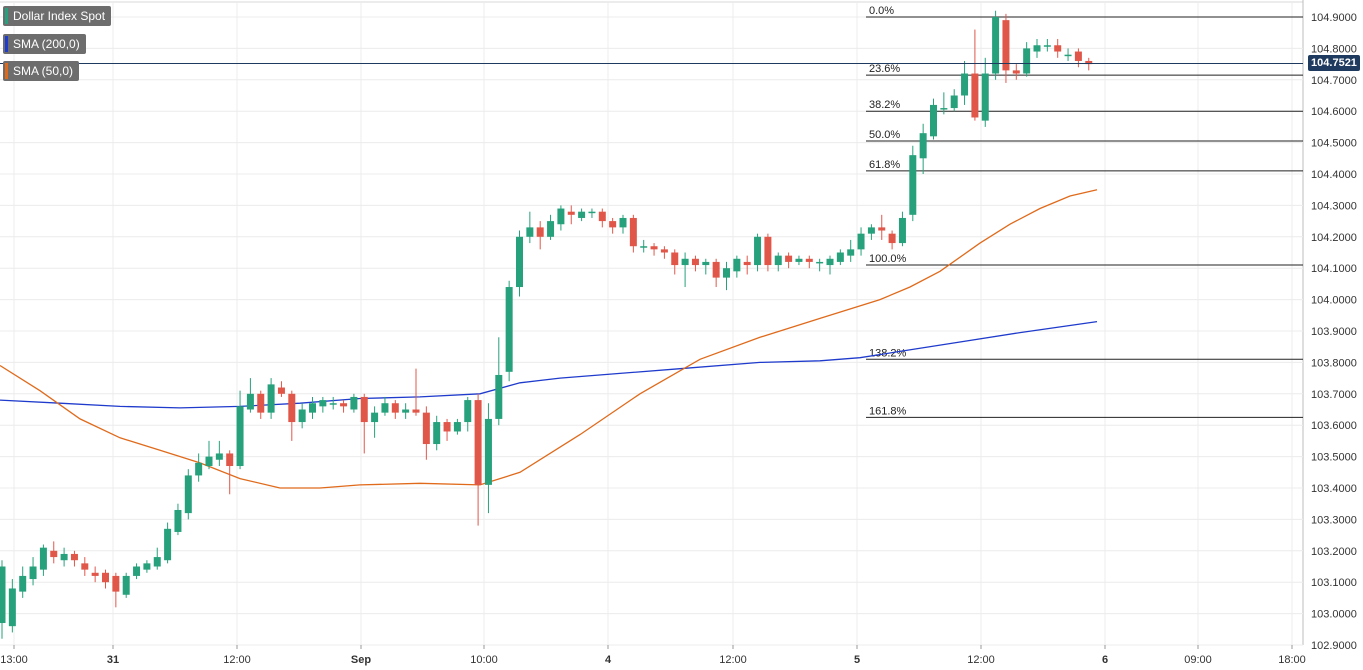 The image size is (1363, 670). Describe the element at coordinates (44, 44) in the screenshot. I see `legend-sma-200: SMA (200,0)` at that location.